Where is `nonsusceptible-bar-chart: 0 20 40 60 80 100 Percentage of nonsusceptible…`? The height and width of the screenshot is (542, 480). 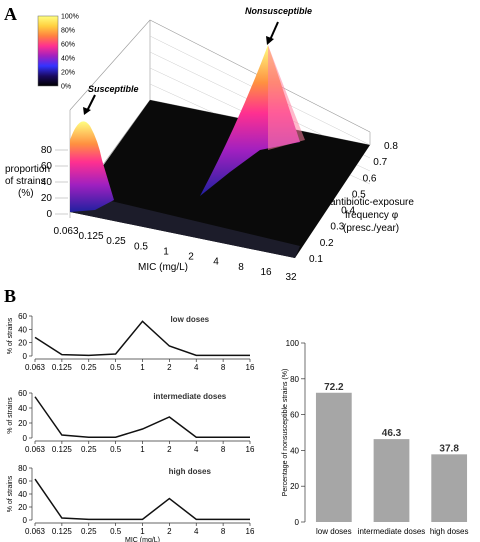
nonsusceptible-bar-chart: 0 20 40 60 80 100 Percentage of nonsusceptible… is located at coordinates (375, 437).